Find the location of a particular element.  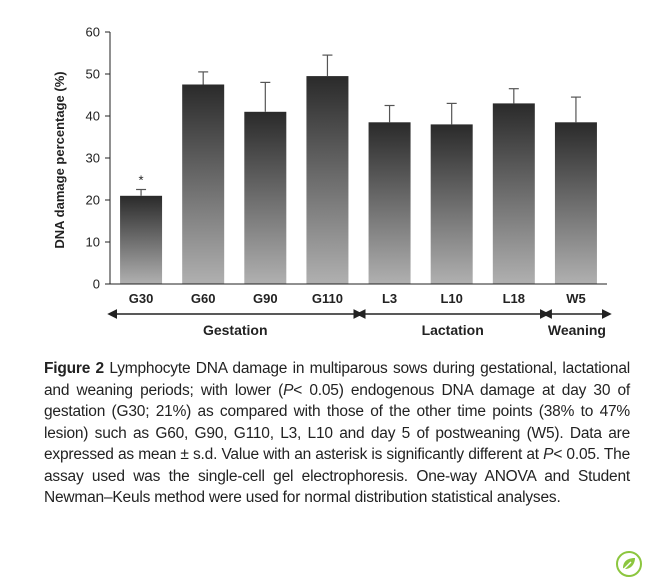

y-tick-label: 10 is located at coordinates (93, 242).